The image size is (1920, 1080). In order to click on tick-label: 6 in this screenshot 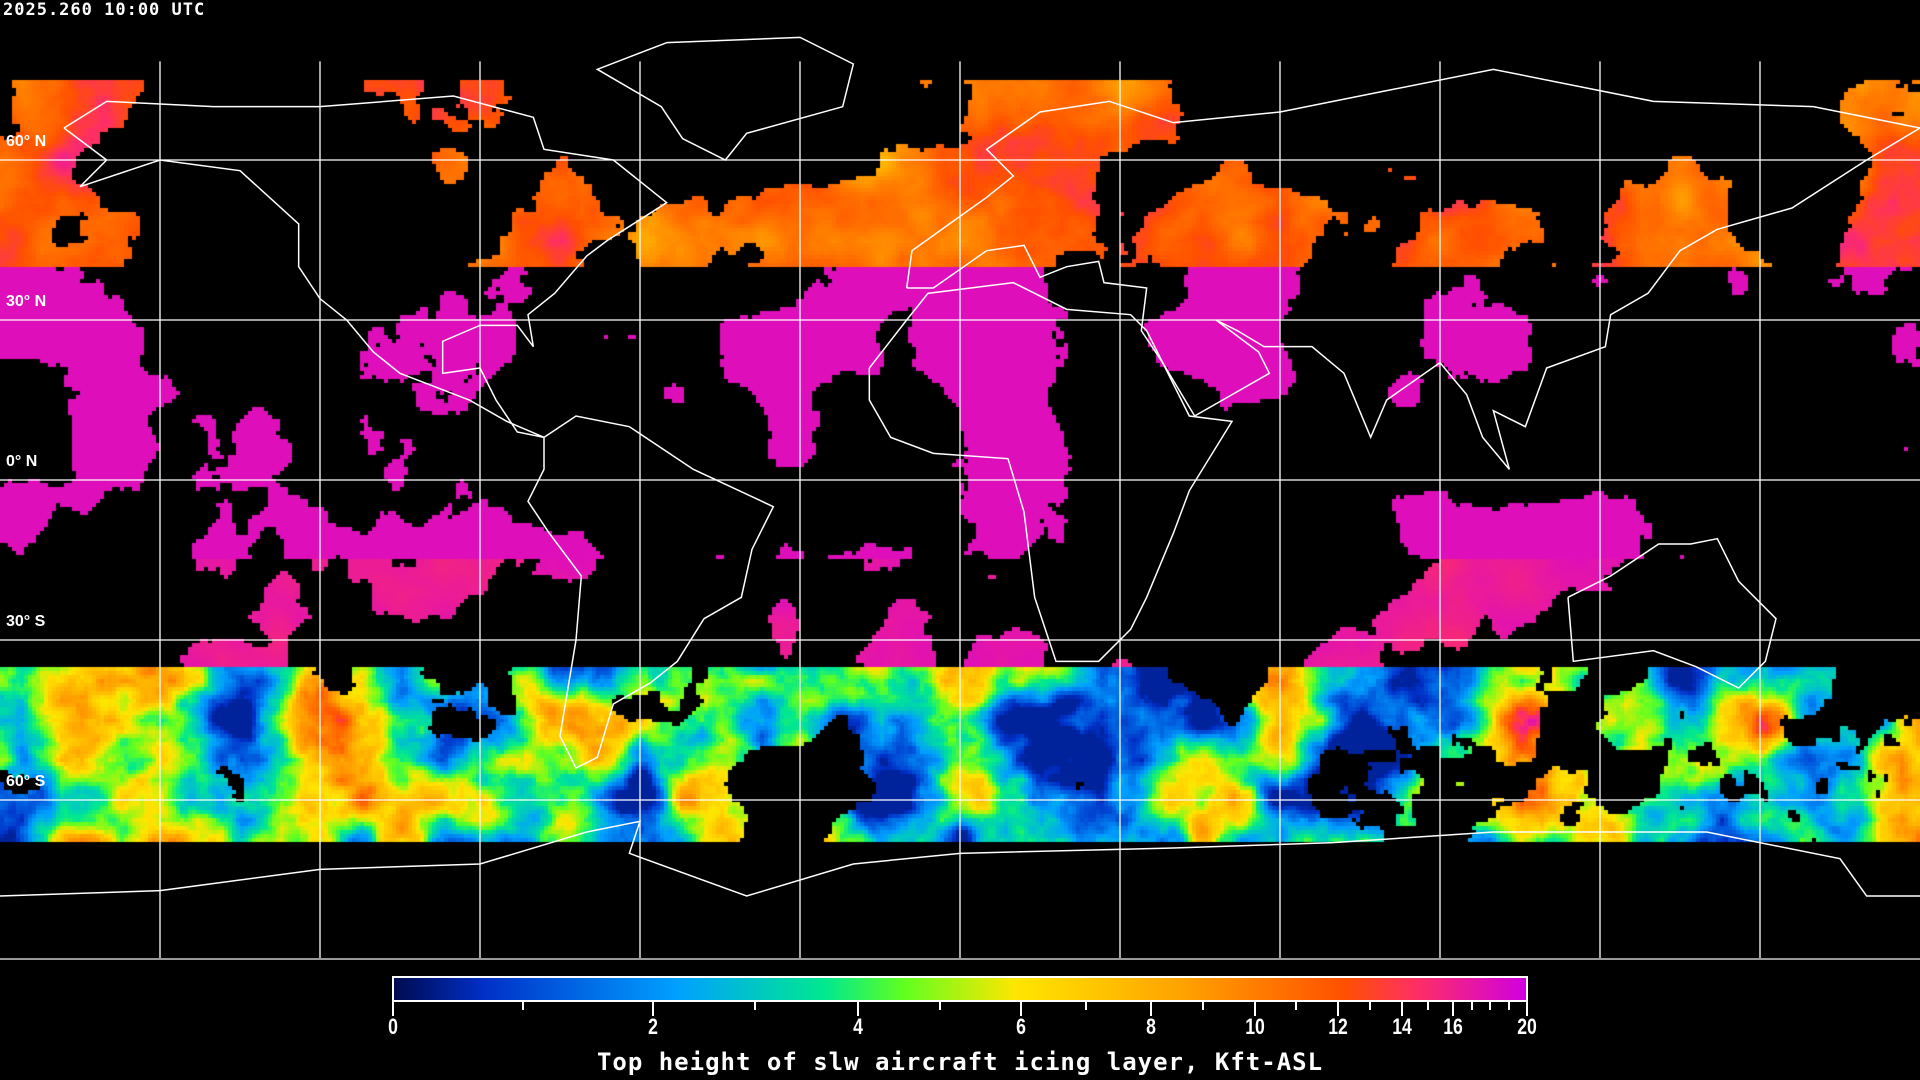, I will do `click(1021, 1026)`.